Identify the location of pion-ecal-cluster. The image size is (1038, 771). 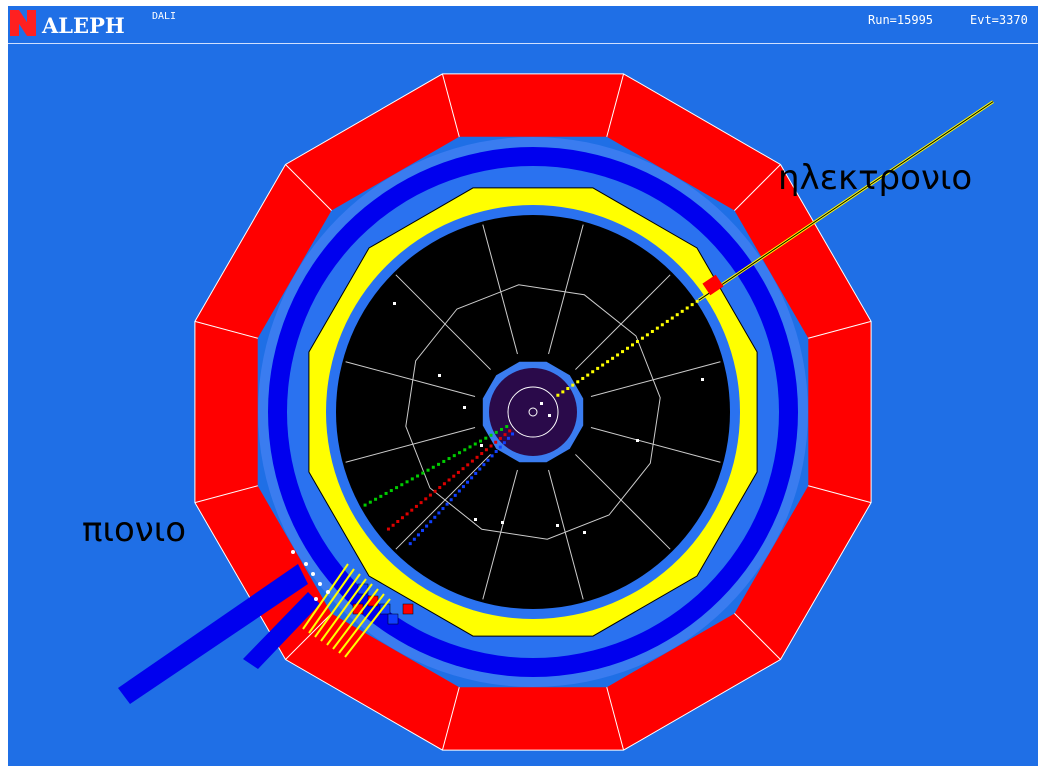
(408, 609).